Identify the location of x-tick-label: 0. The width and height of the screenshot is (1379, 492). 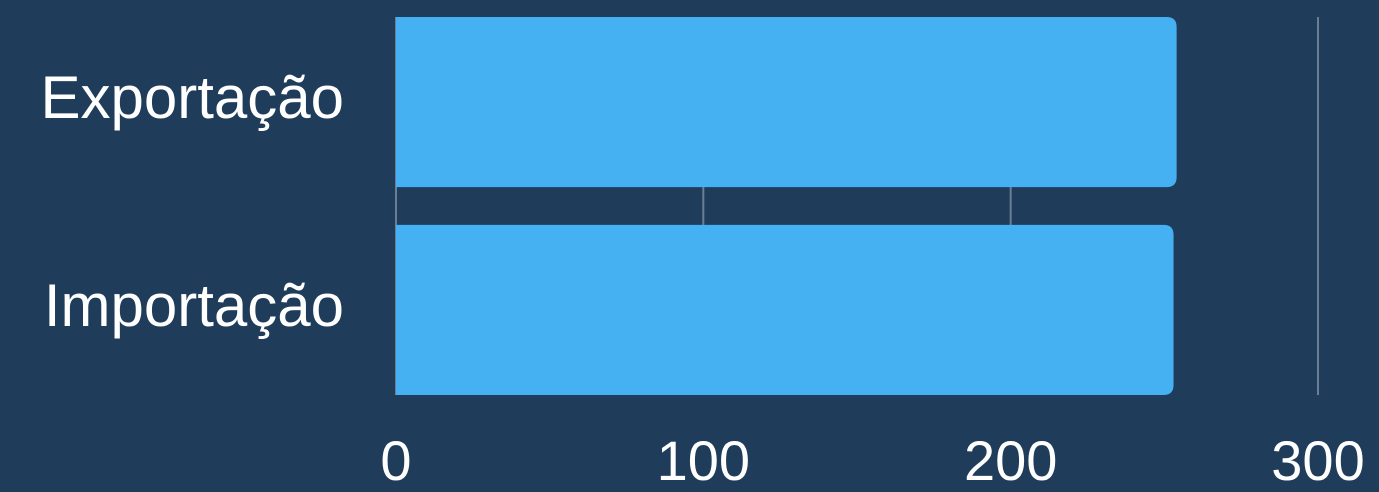
(395, 460).